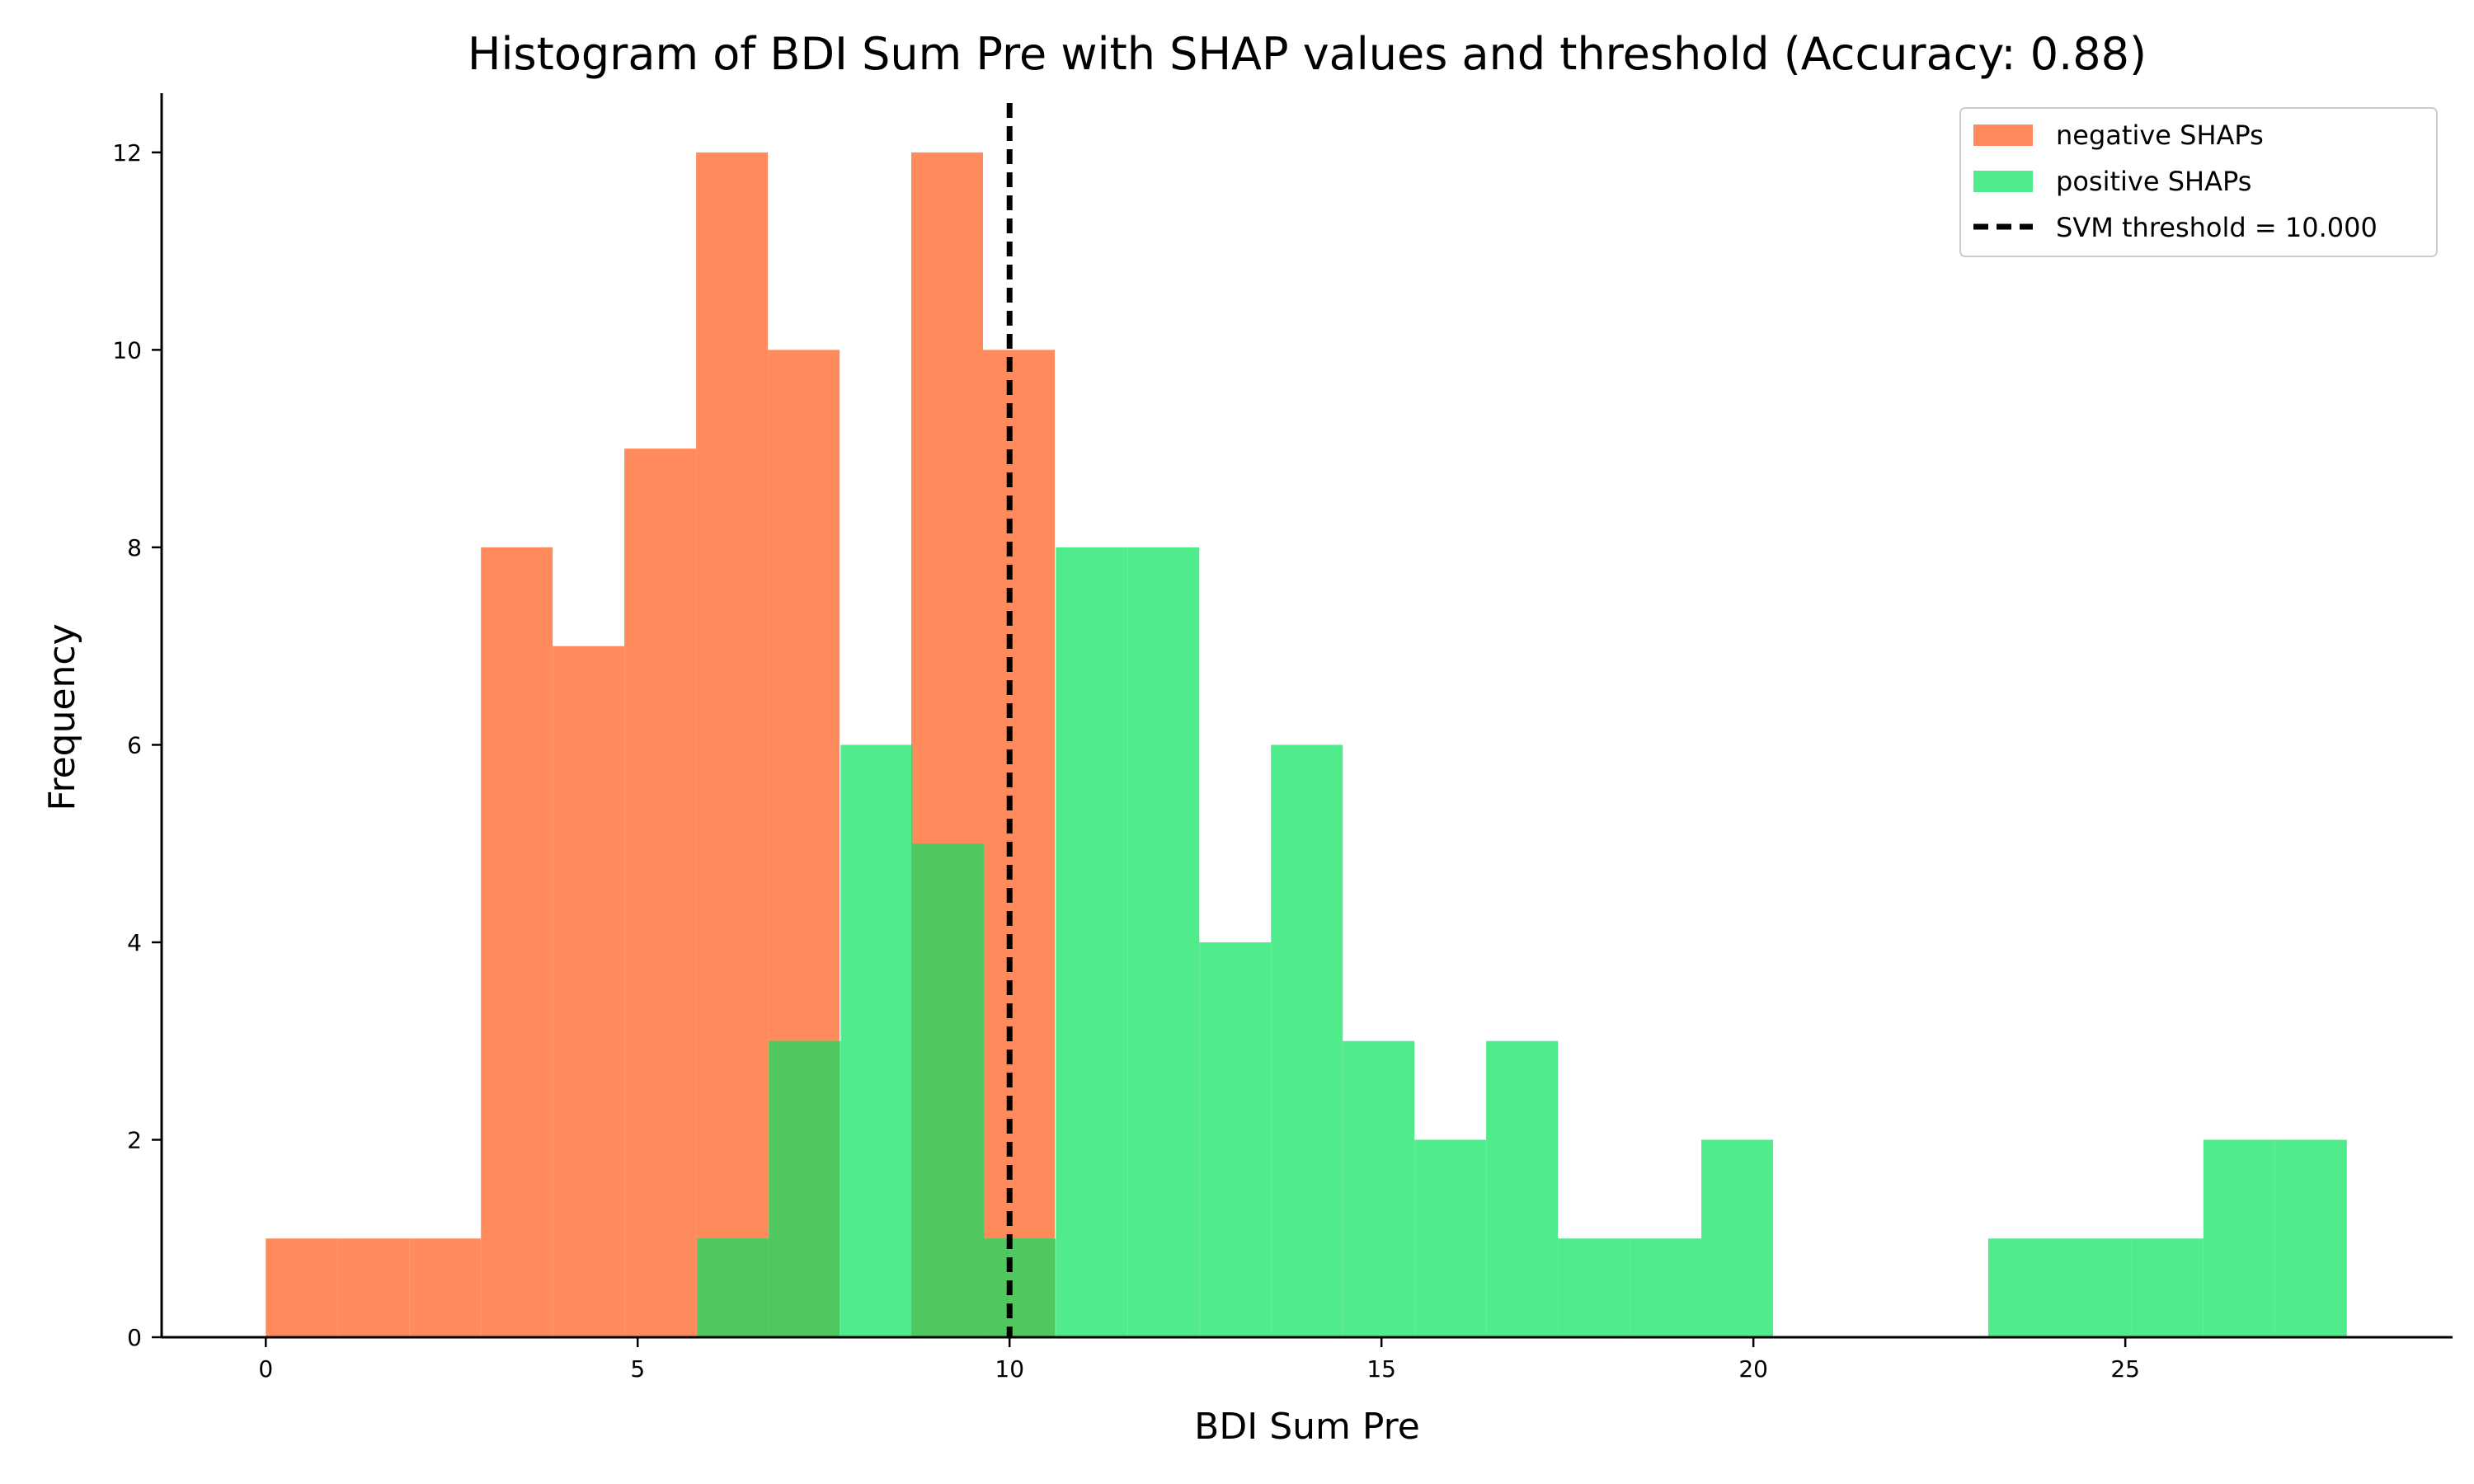 Image resolution: width=2474 pixels, height=1484 pixels. I want to click on legend-swatch-positive, so click(2003, 181).